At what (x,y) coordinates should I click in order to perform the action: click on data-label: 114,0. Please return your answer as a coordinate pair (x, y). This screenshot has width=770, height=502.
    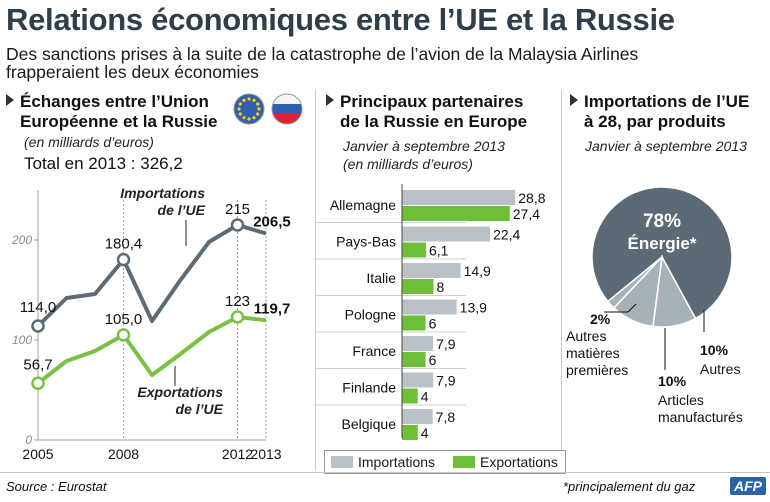
    Looking at the image, I should click on (38, 307).